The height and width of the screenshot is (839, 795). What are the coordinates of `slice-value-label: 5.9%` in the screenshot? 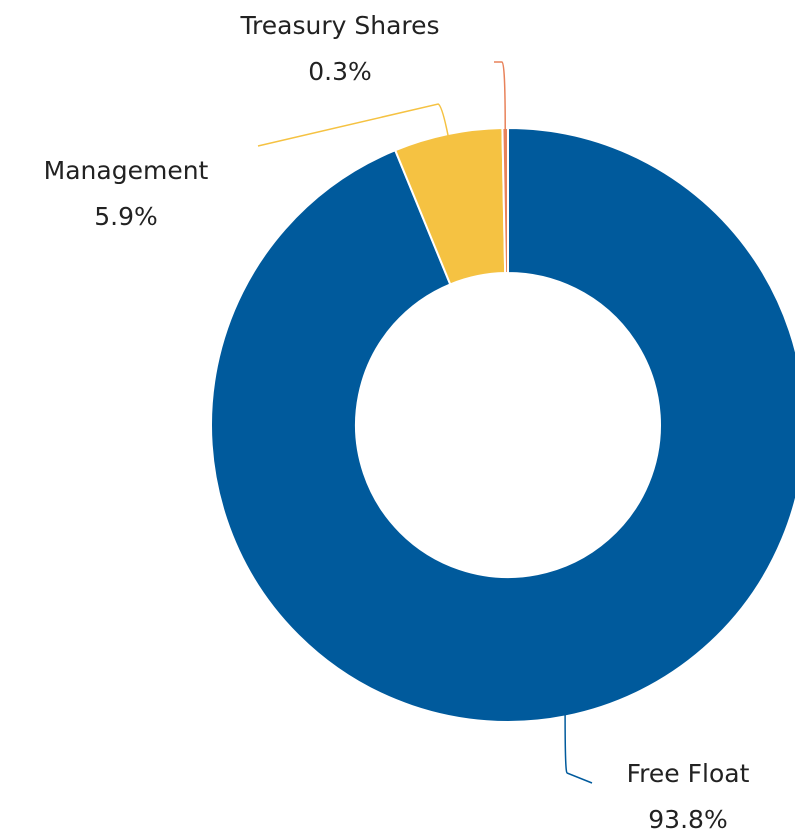 It's located at (126, 216).